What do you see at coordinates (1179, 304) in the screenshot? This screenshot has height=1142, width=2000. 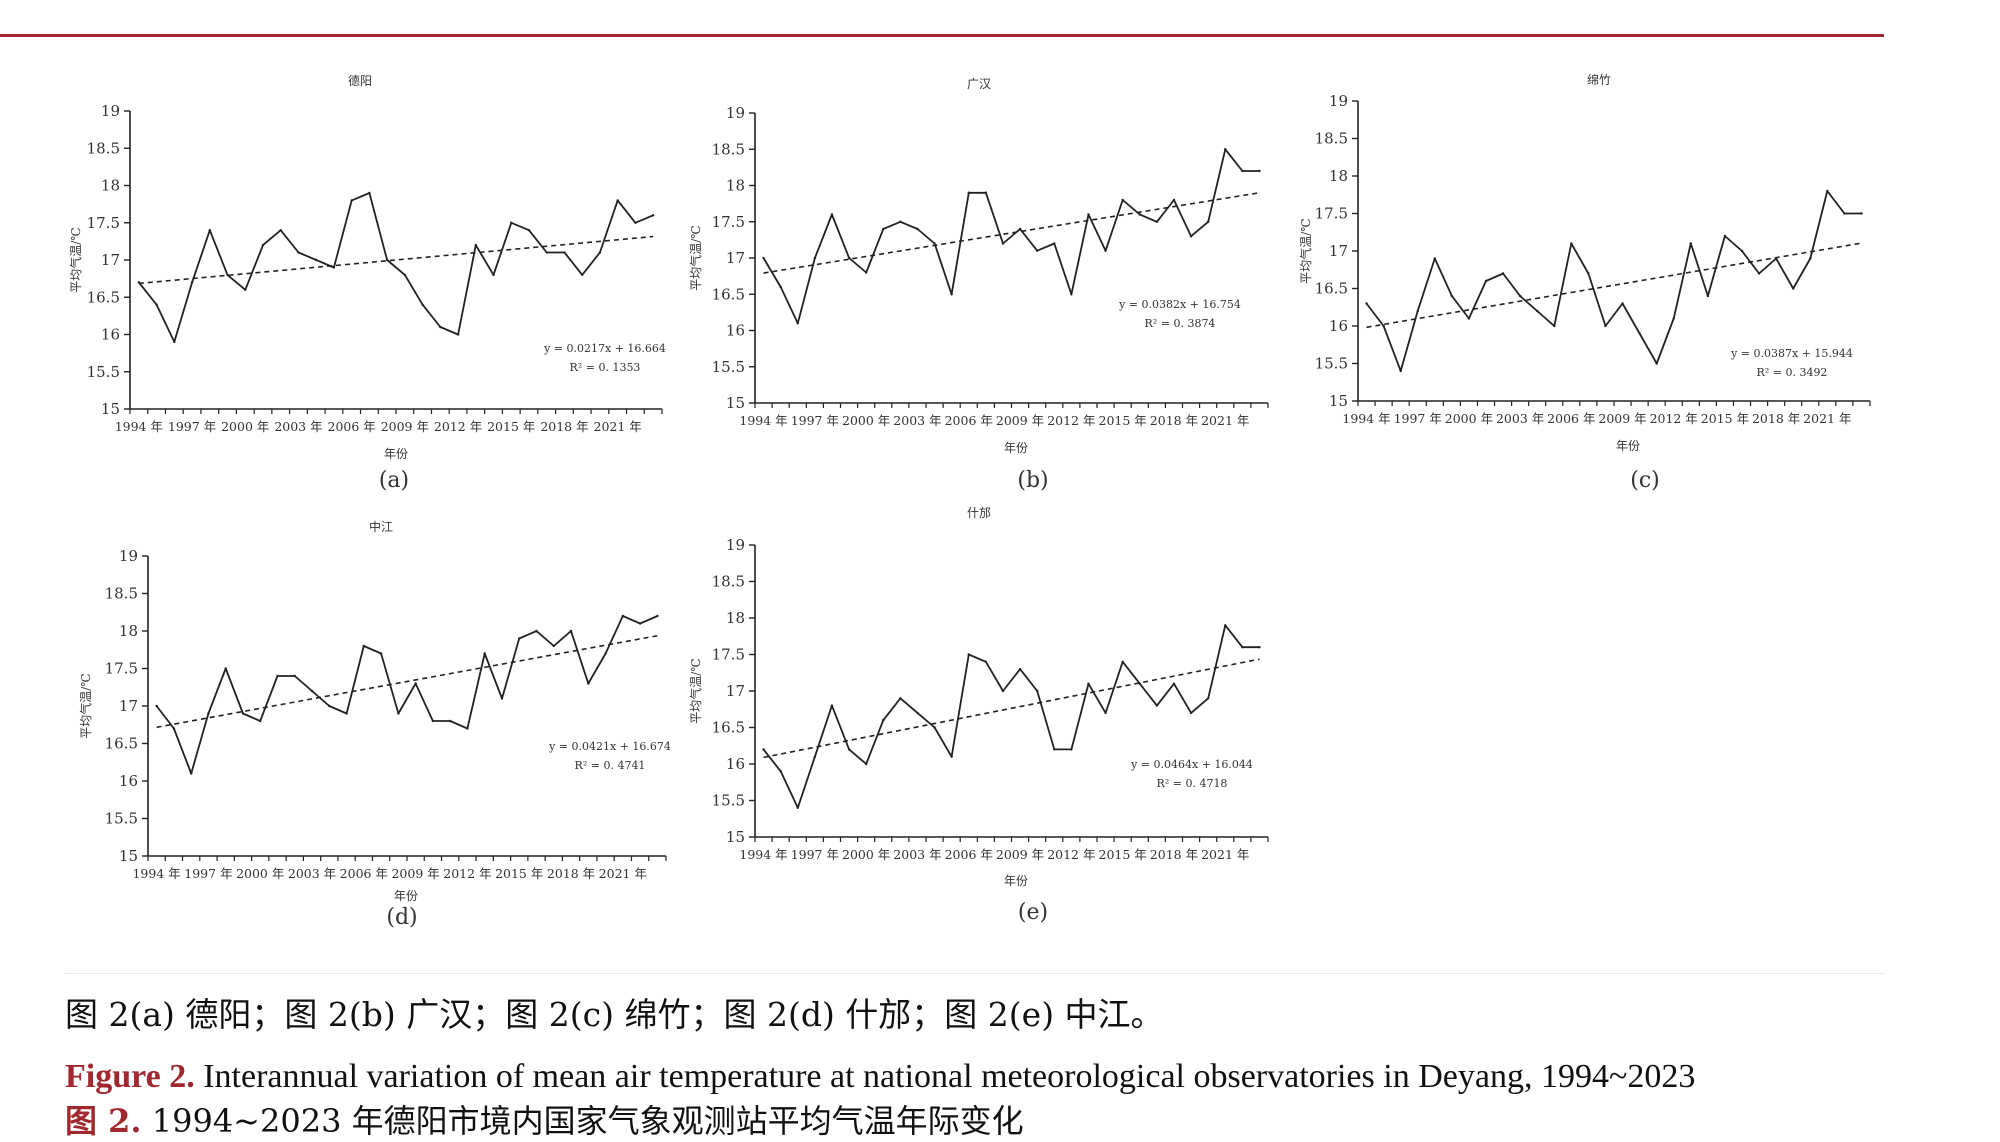 I see `trend-equation: y = 0.0382x + 16.754` at bounding box center [1179, 304].